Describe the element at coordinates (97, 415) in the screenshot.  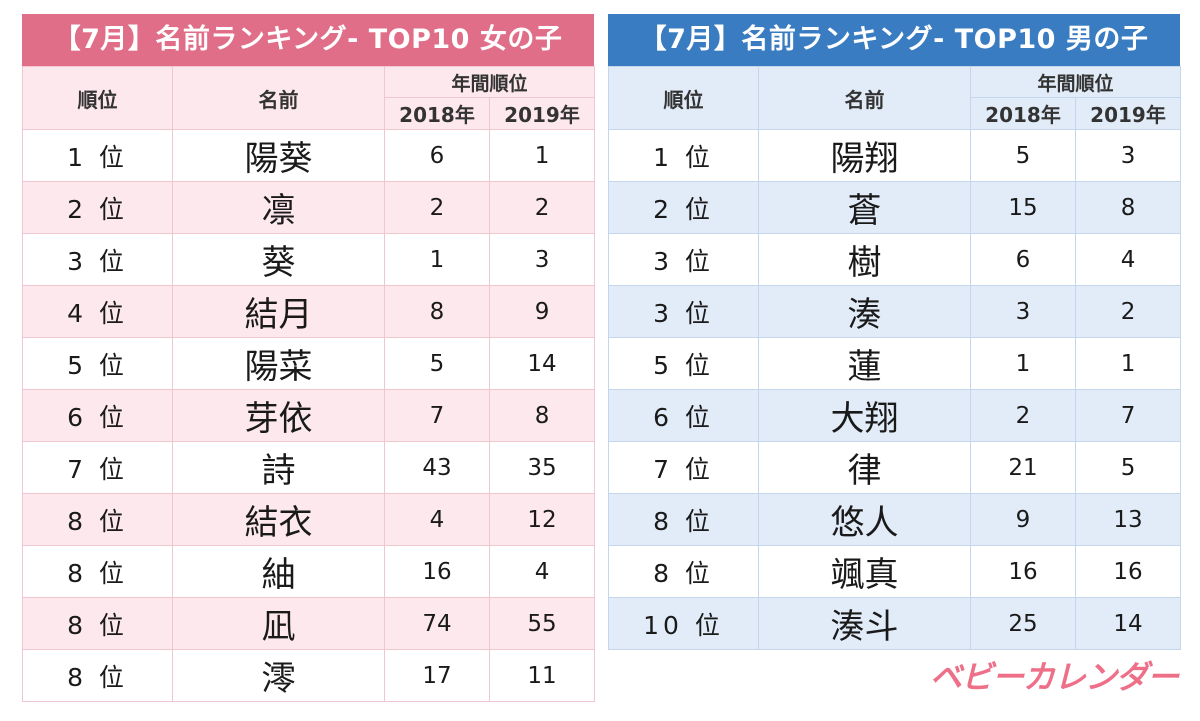
I see `rank-cell: 6 位` at that location.